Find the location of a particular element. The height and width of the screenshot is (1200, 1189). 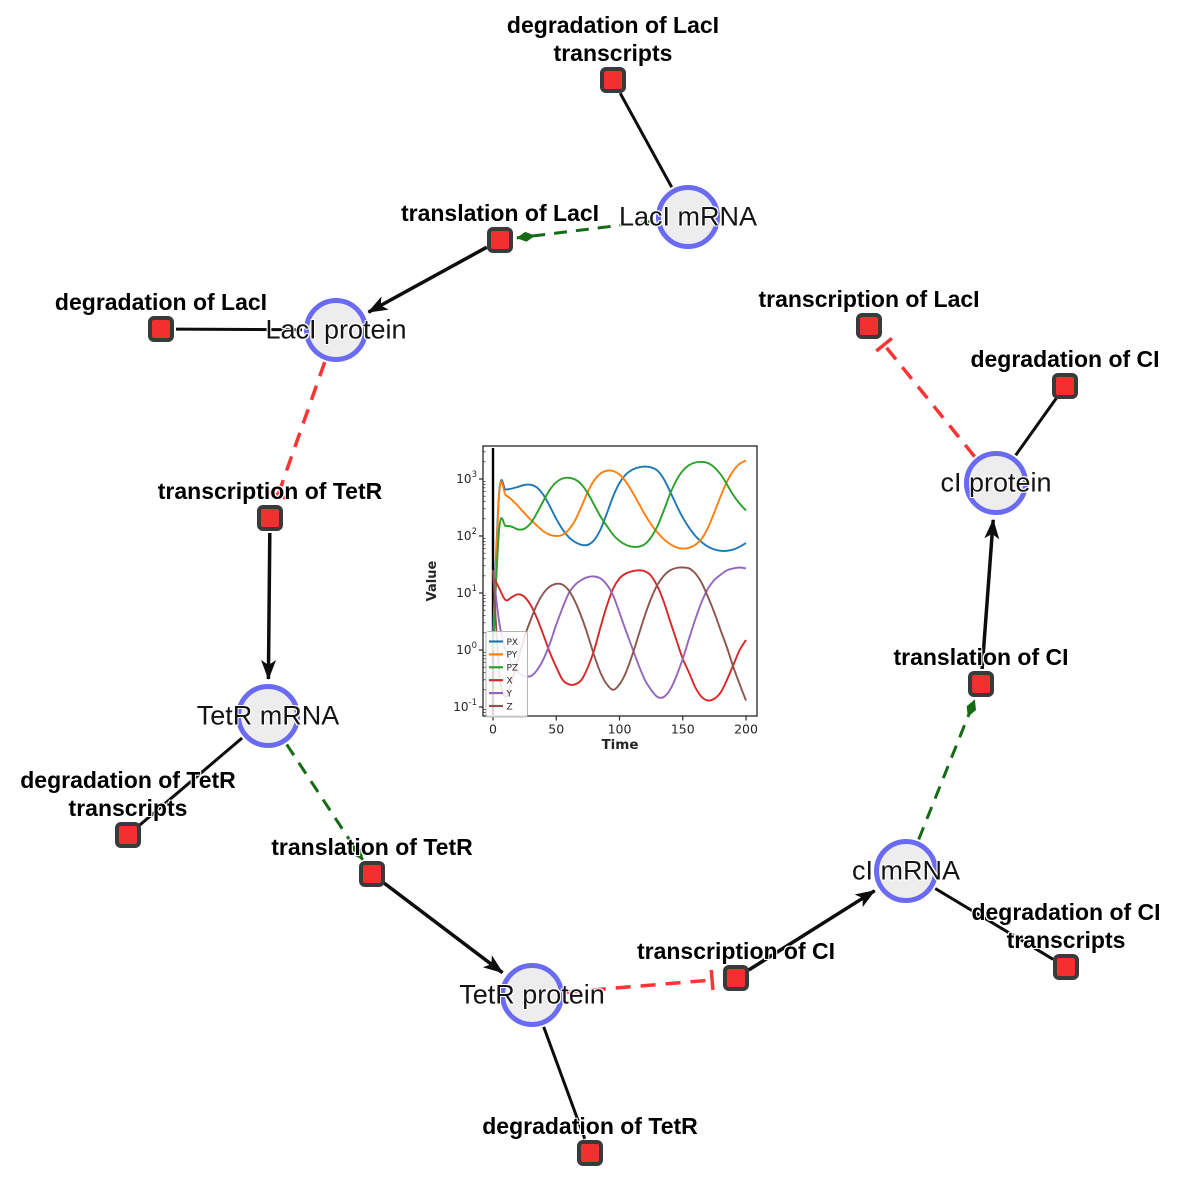

edge-consumption-tetr-protein-to-deg-tetr is located at coordinates (564, 1083).